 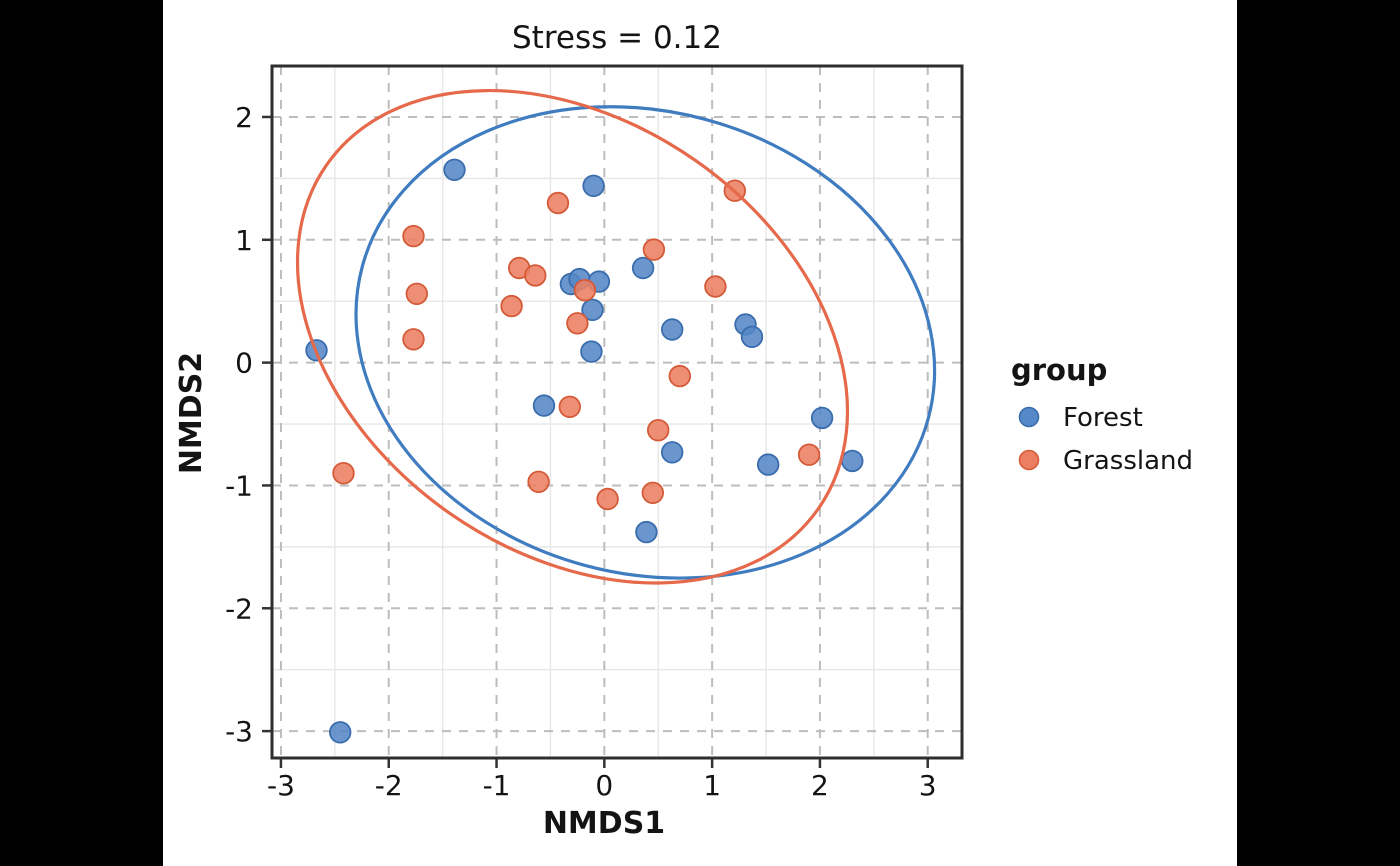 I want to click on x-tick-label: 2, so click(x=820, y=785).